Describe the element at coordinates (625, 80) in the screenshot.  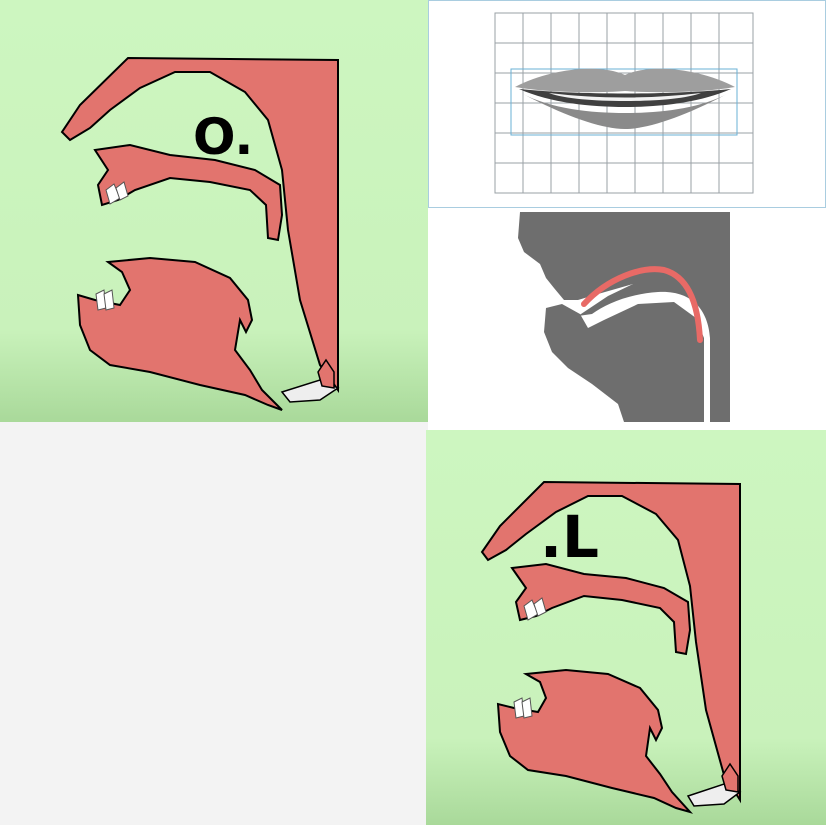
I see `upper-lip` at that location.